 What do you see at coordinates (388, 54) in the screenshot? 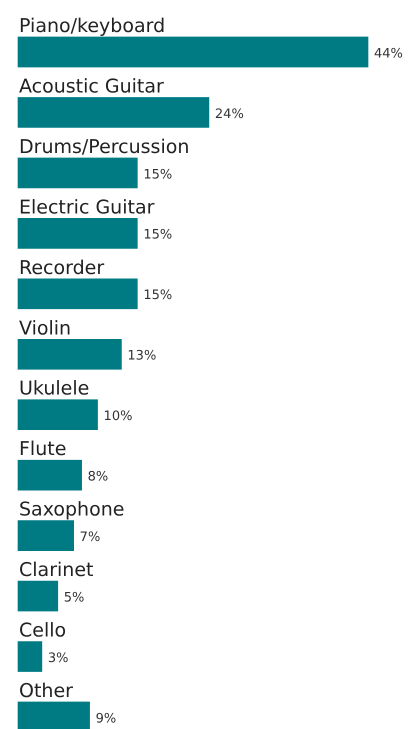
I see `data-label: 44%` at bounding box center [388, 54].